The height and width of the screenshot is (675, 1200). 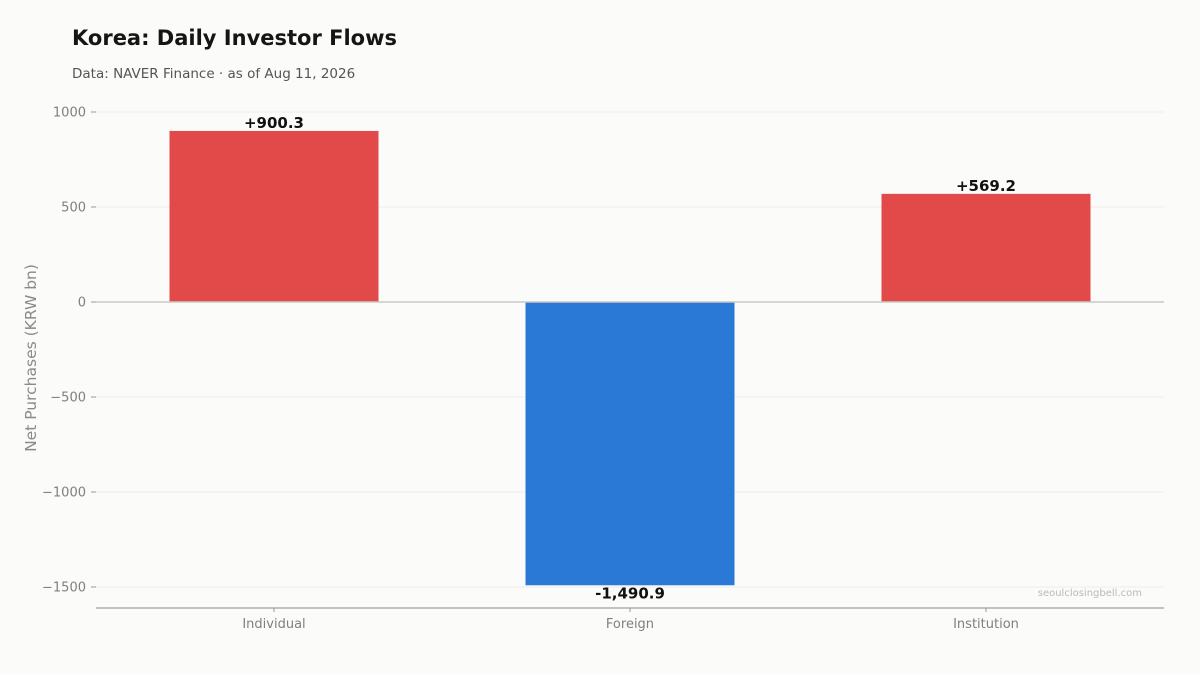 What do you see at coordinates (630, 444) in the screenshot?
I see `bar-foreign` at bounding box center [630, 444].